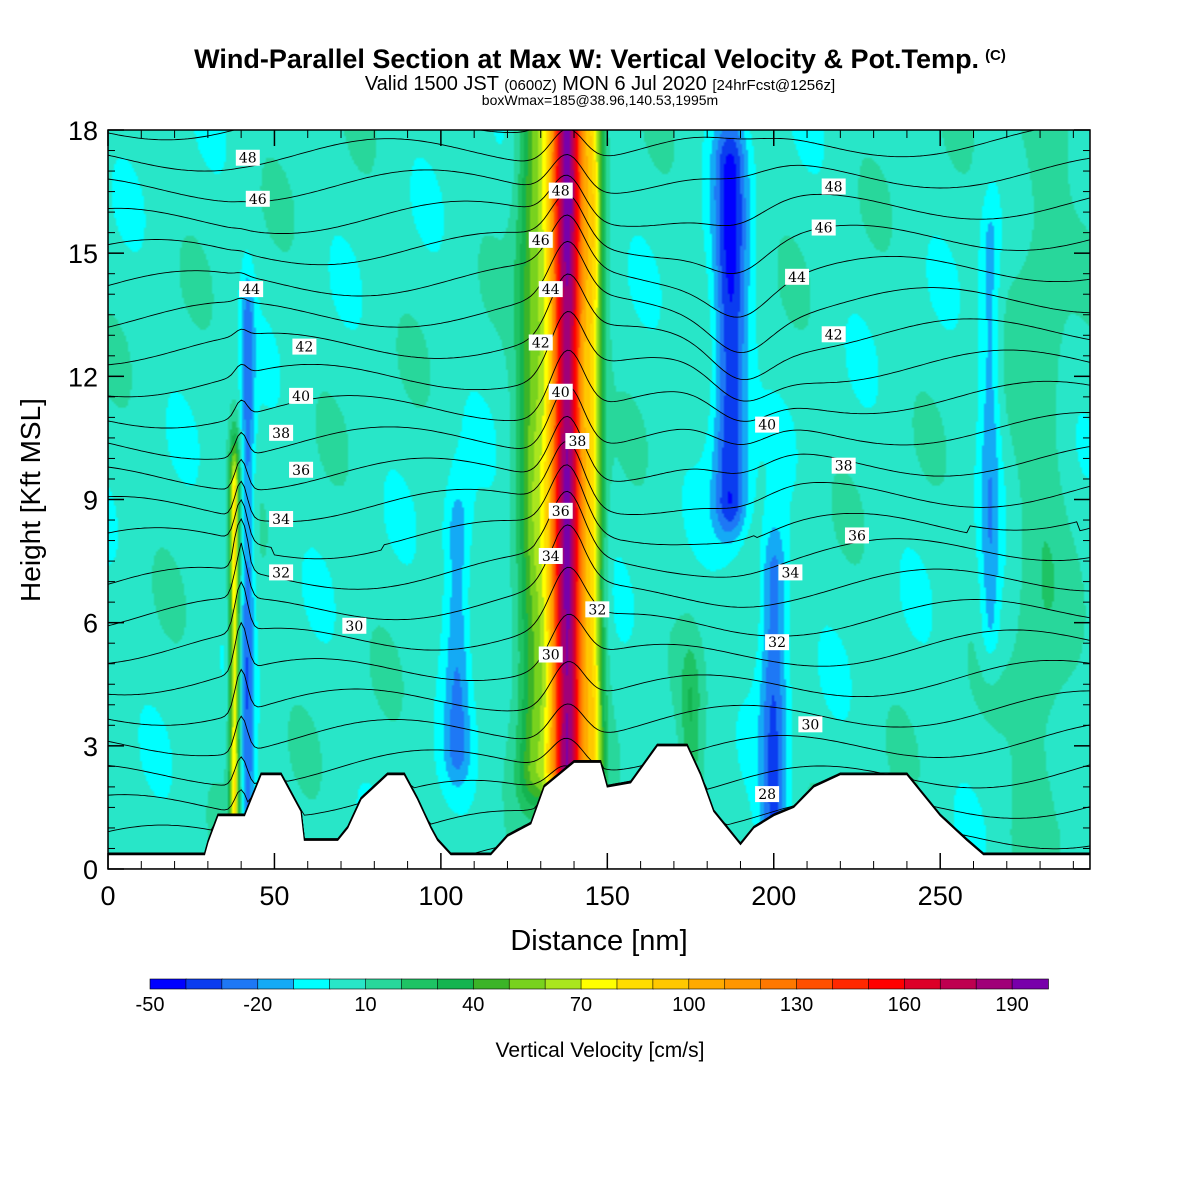 Image resolution: width=1200 pixels, height=1200 pixels. I want to click on colorbar-tick-label: 10, so click(365, 1005).